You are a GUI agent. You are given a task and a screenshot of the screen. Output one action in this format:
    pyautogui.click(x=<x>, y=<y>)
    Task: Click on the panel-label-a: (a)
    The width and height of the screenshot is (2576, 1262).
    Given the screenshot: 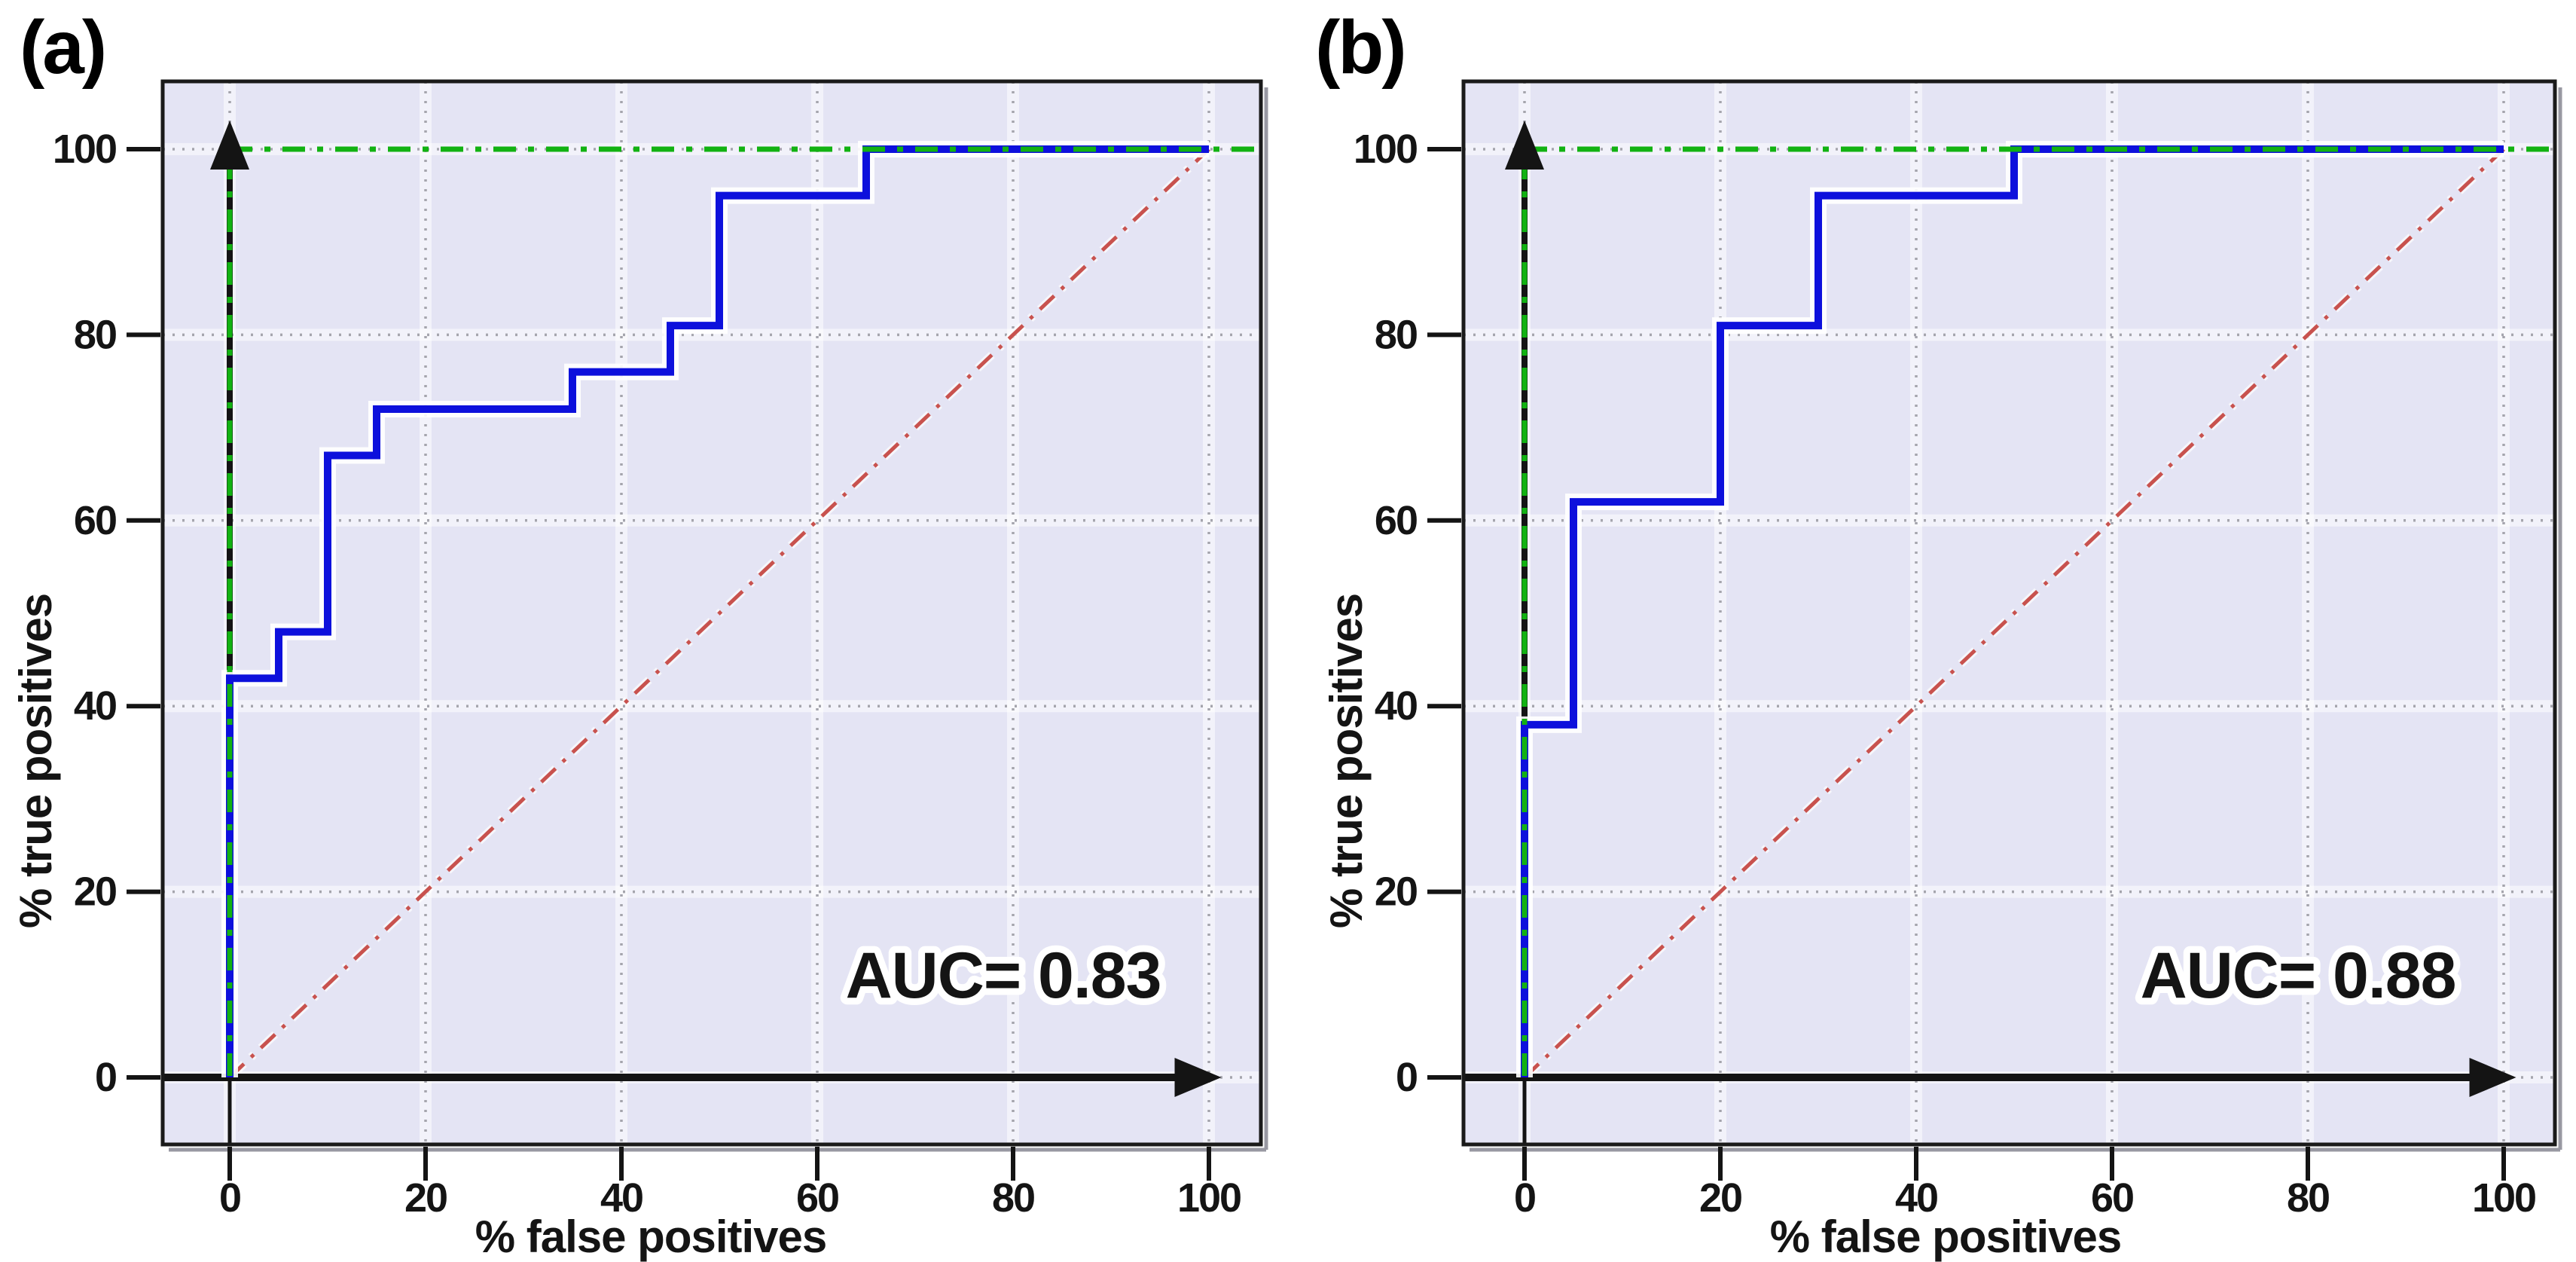 What is the action you would take?
    pyautogui.click(x=64, y=47)
    